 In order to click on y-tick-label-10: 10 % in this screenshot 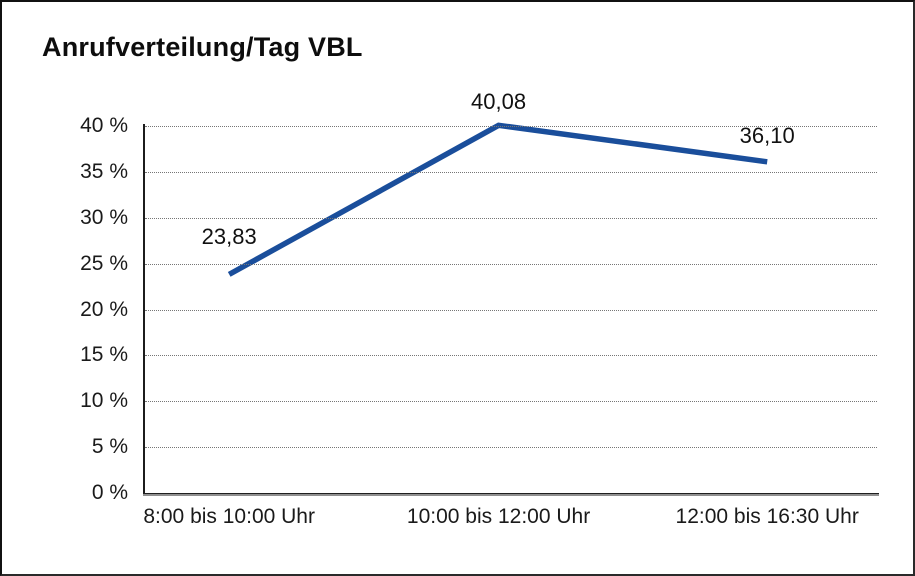, I will do `click(104, 401)`.